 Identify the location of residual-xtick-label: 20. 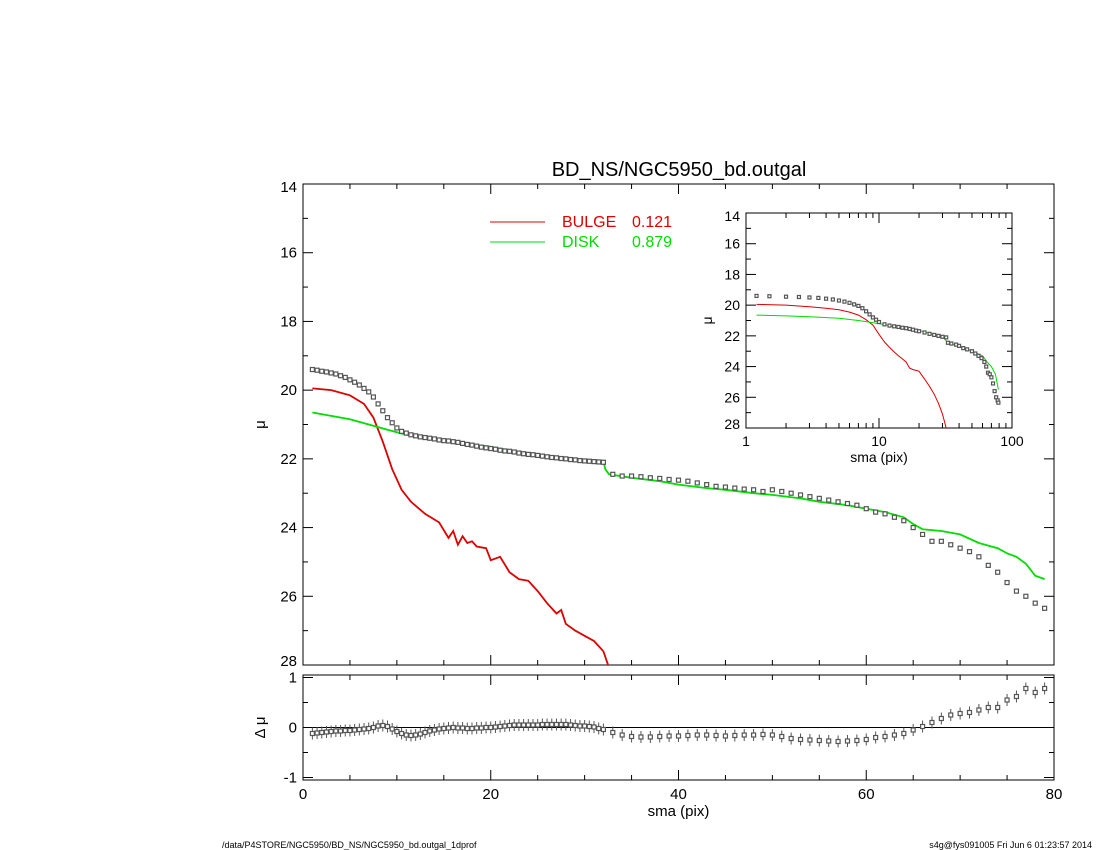
(490, 794).